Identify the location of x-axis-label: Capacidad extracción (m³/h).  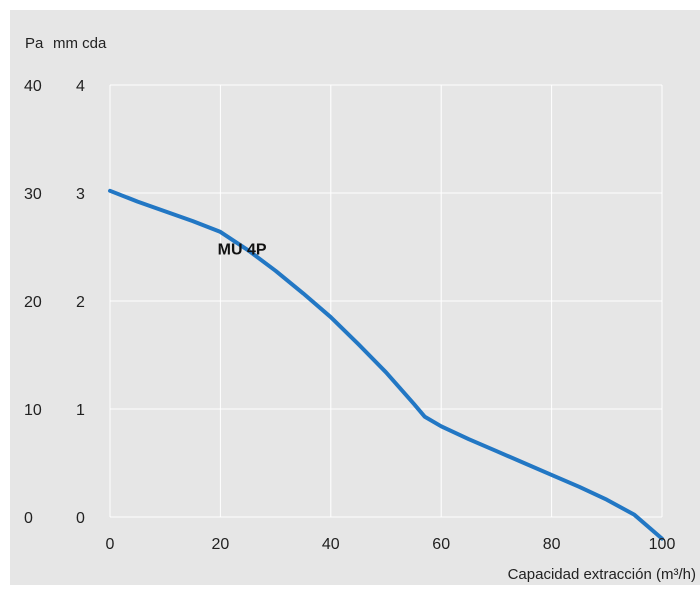
(602, 574).